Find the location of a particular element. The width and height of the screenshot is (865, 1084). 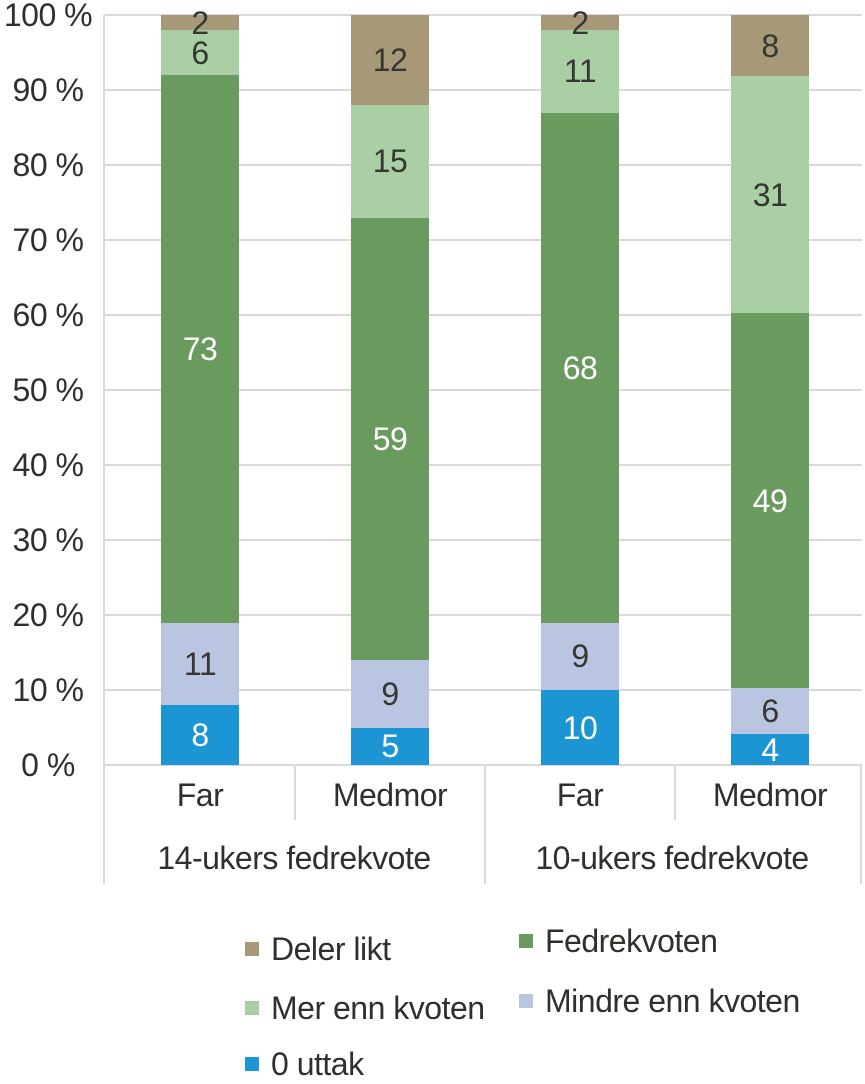

legend-label: Deler likt is located at coordinates (331, 949).